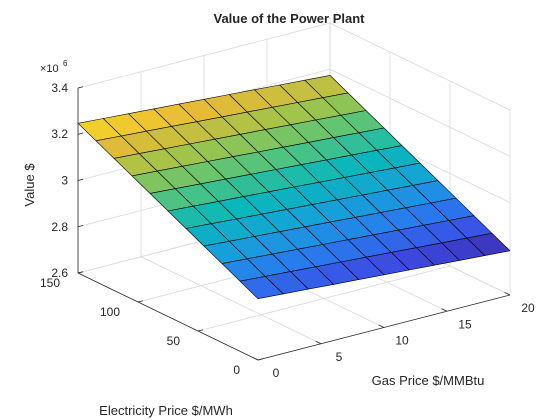  I want to click on y-tick-label: 50, so click(174, 341).